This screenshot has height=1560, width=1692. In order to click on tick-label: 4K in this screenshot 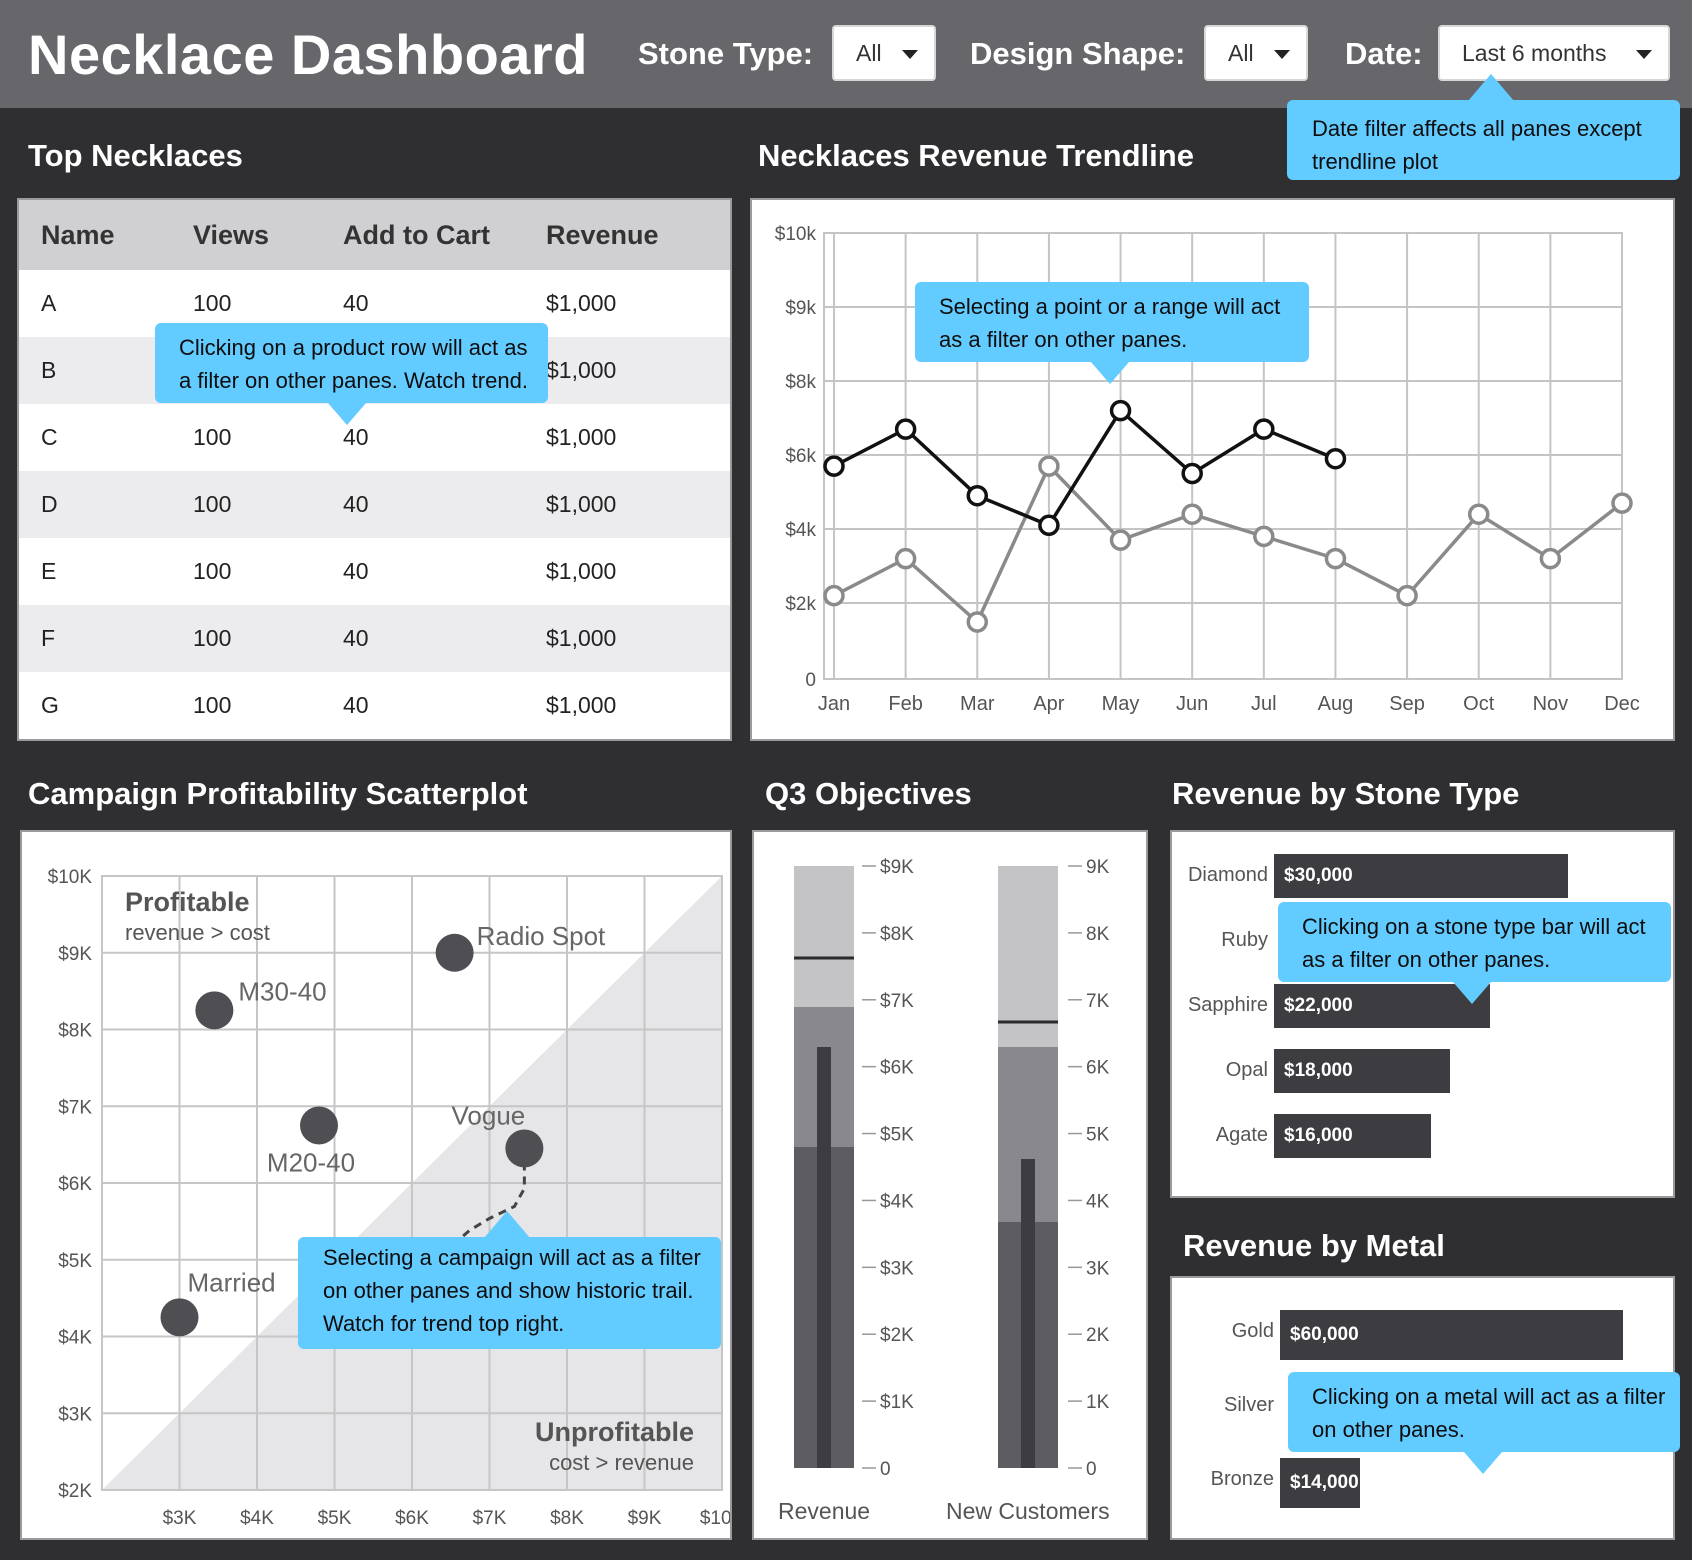, I will do `click(1098, 1201)`.